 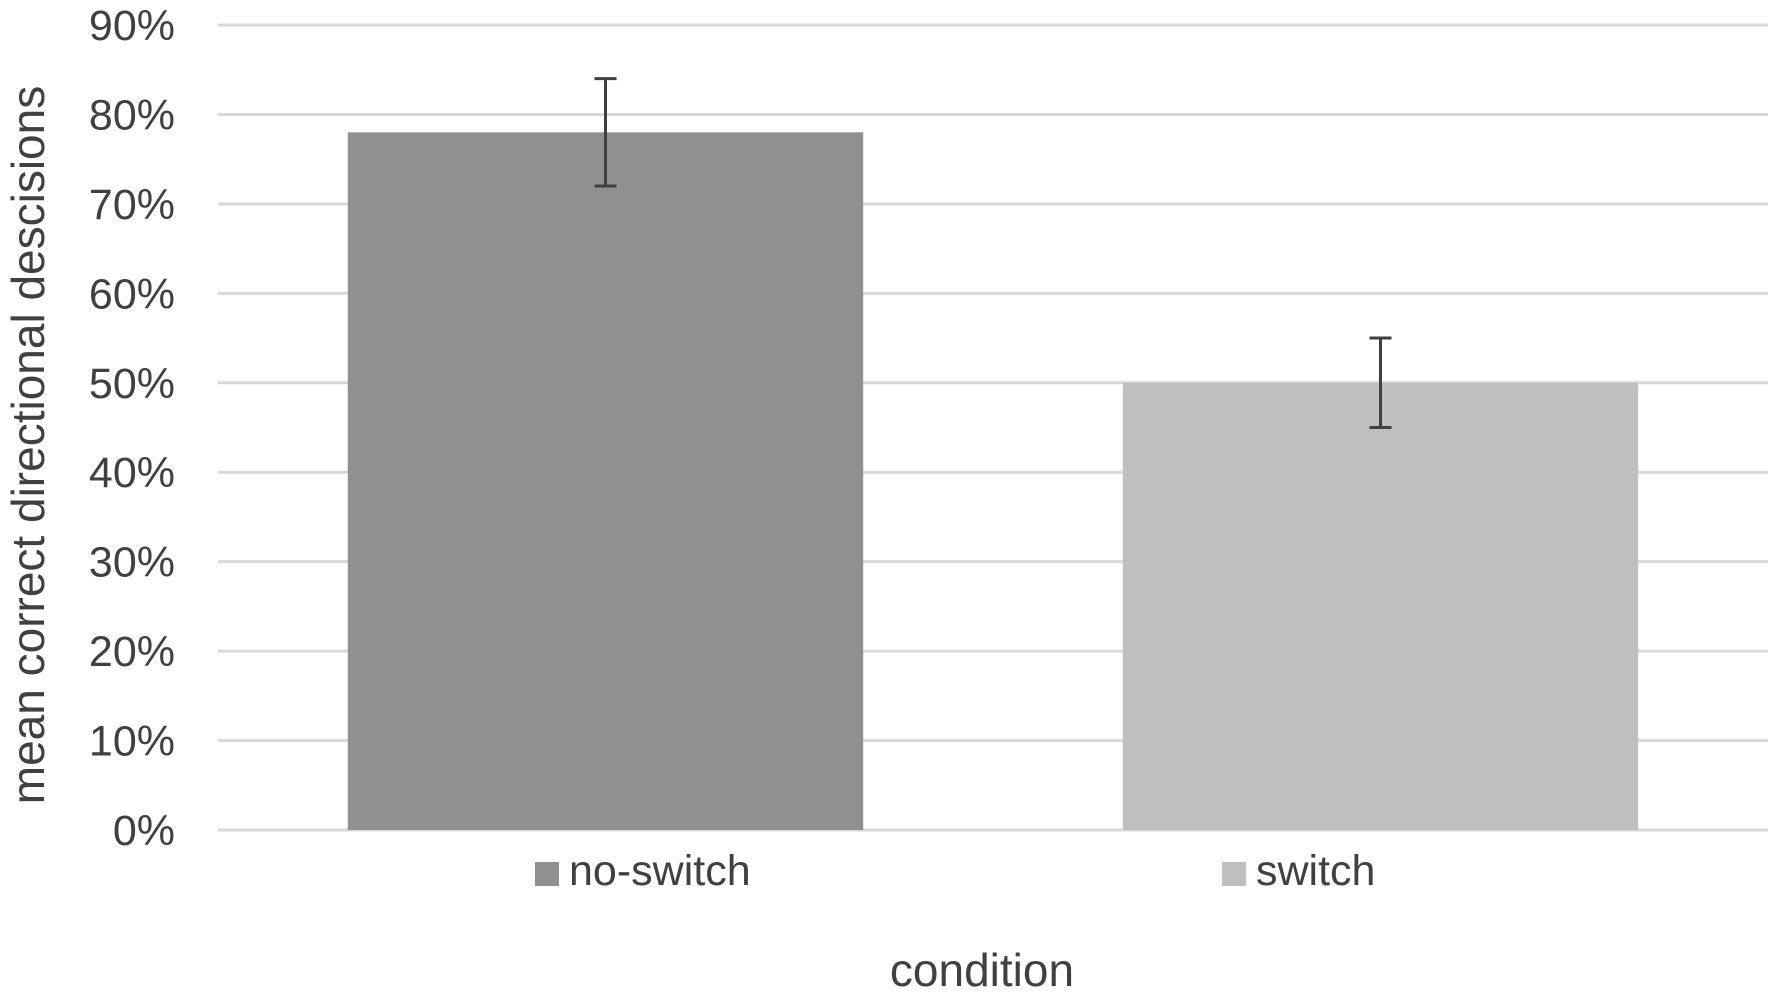 I want to click on x-axis-title: condition, so click(x=982, y=970).